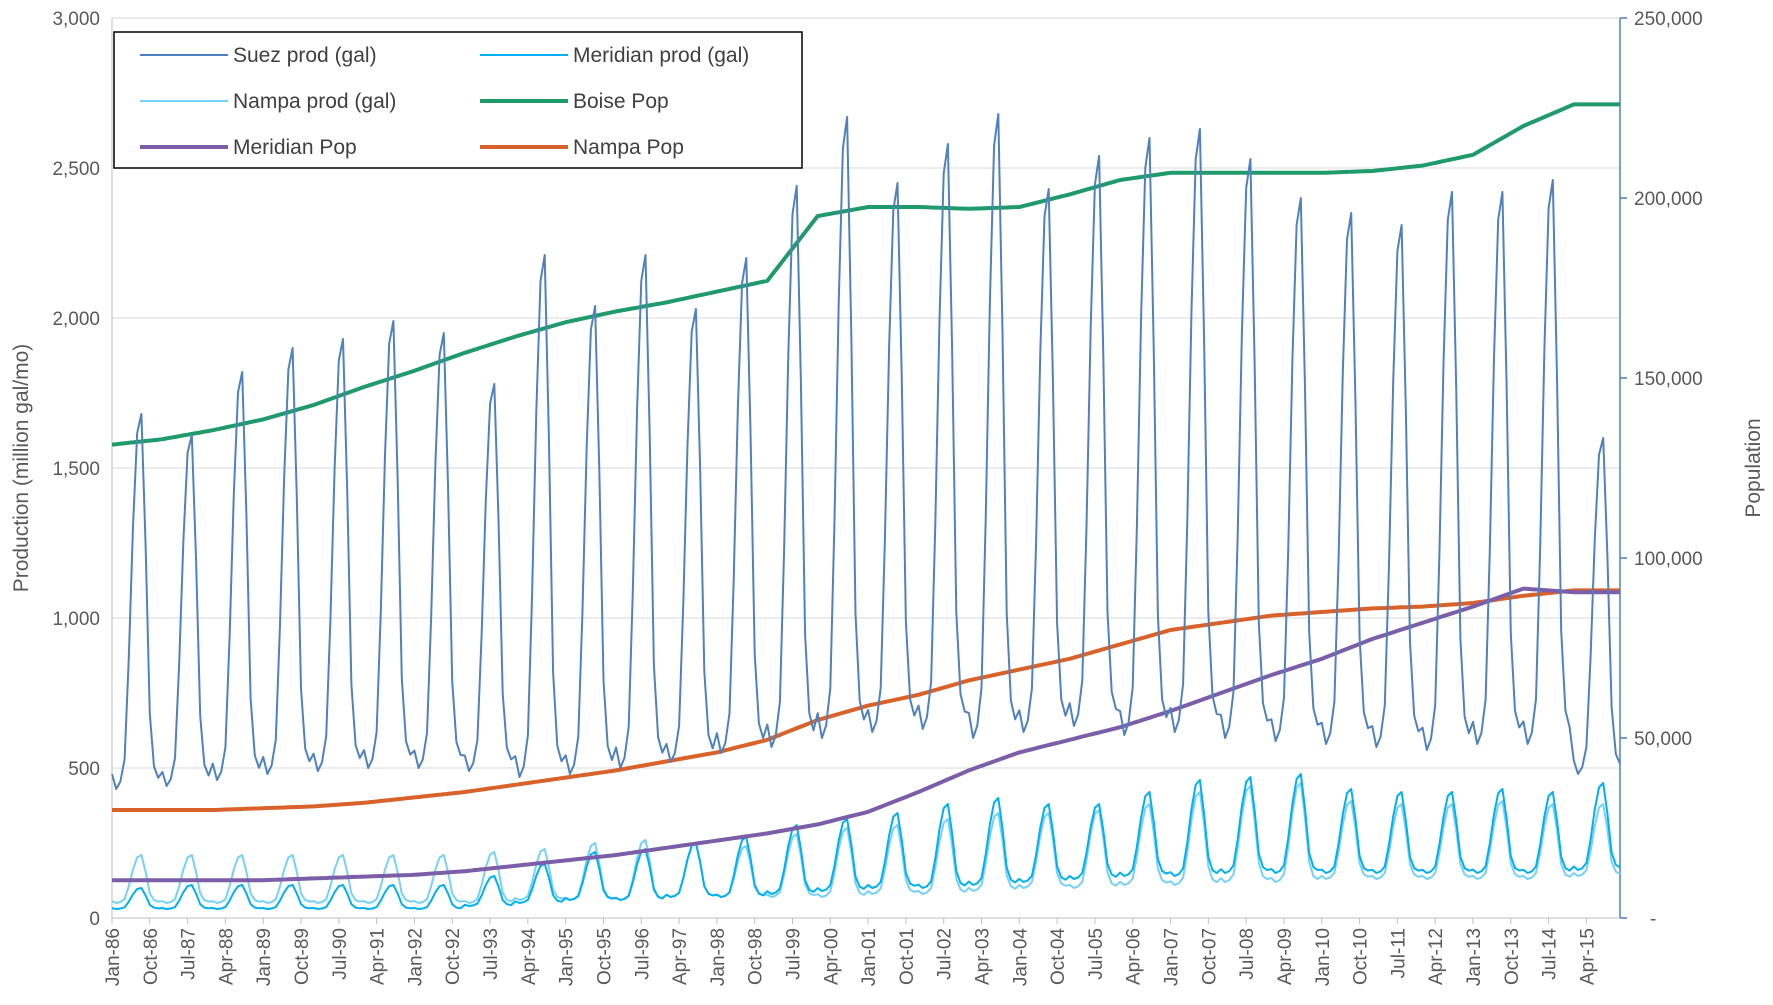 The height and width of the screenshot is (1005, 1773). I want to click on x-tick-label: Jul-99, so click(793, 954).